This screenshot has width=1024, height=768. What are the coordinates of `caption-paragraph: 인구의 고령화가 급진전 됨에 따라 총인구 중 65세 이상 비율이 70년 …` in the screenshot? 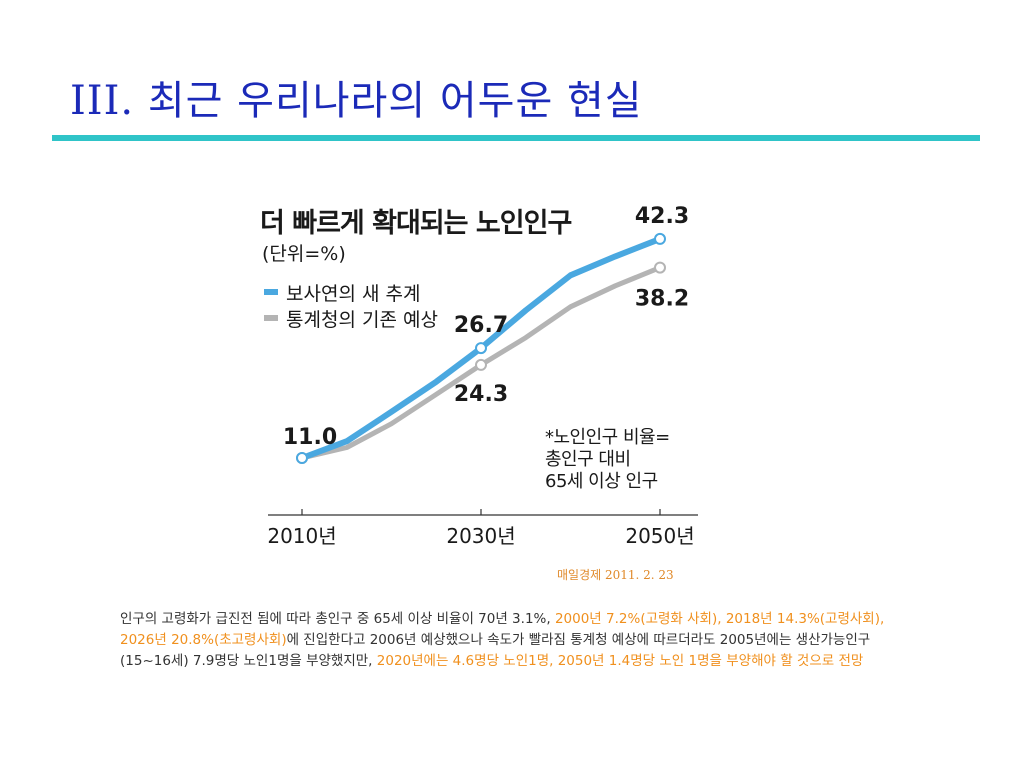 It's located at (520, 640).